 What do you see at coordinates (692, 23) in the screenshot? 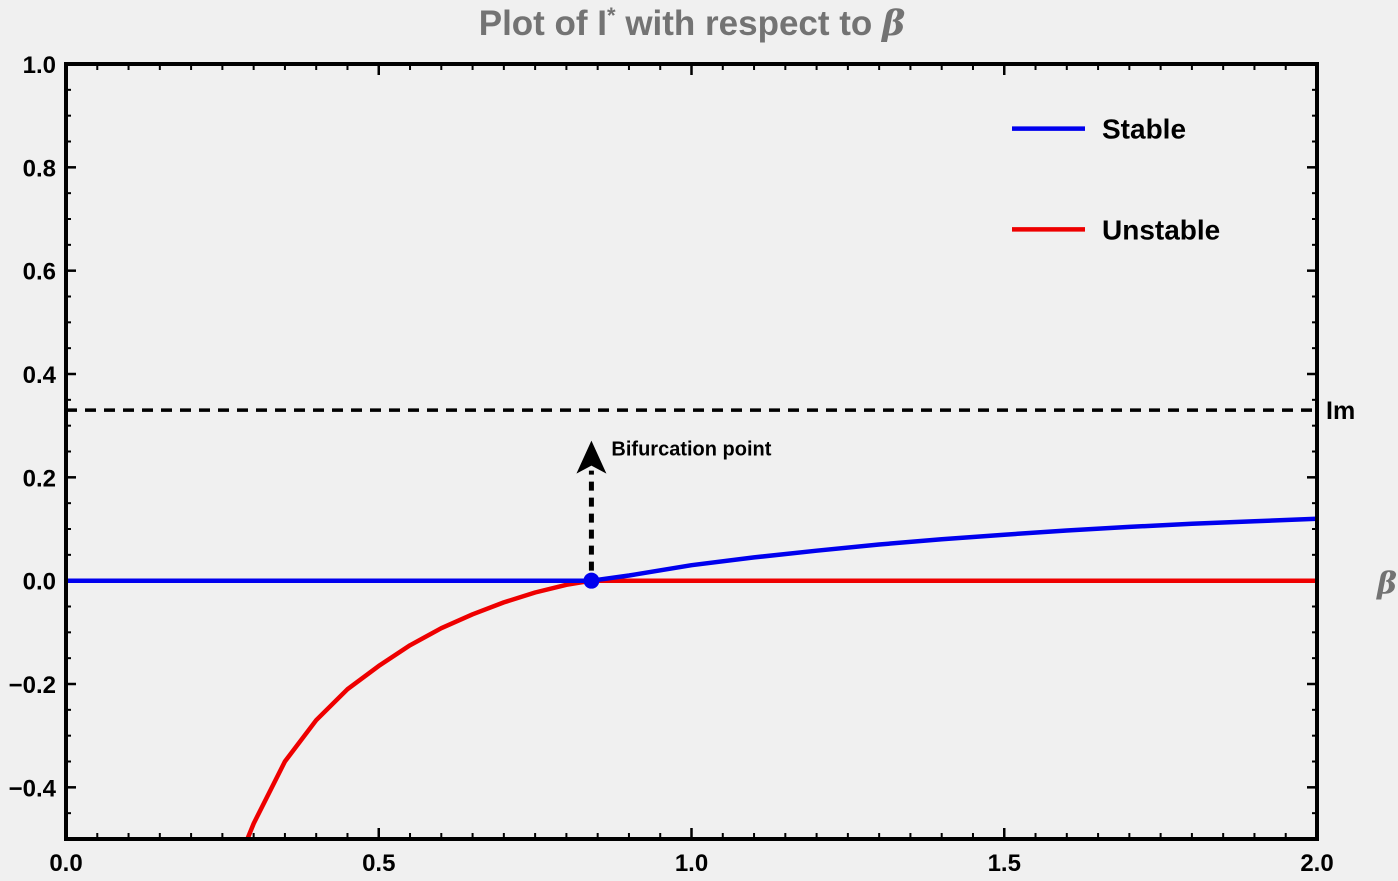
I see `chart-title: Plot of I* with respect to β` at bounding box center [692, 23].